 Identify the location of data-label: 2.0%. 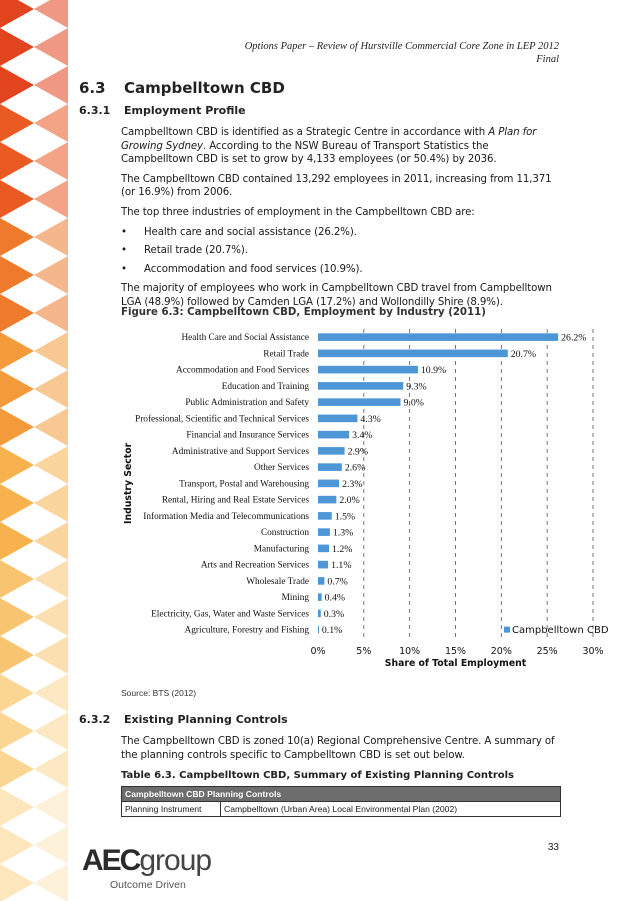
(349, 500).